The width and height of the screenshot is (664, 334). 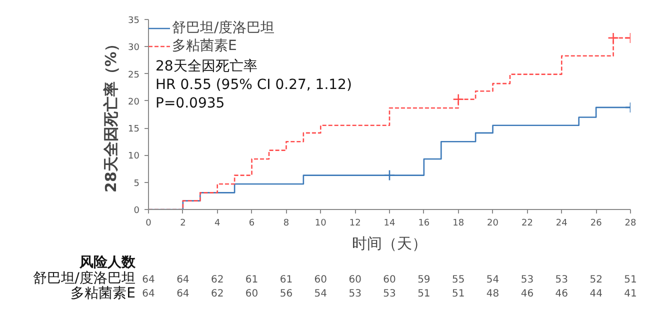 What do you see at coordinates (137, 211) in the screenshot?
I see `y-tick-label: 0` at bounding box center [137, 211].